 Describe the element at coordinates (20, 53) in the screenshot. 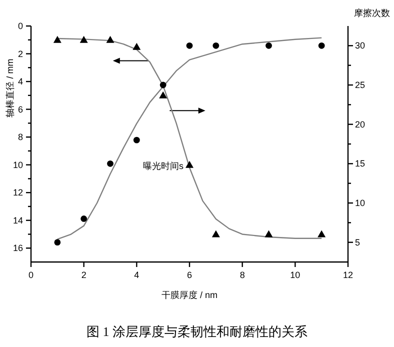

I see `y-tick-label: 2` at that location.